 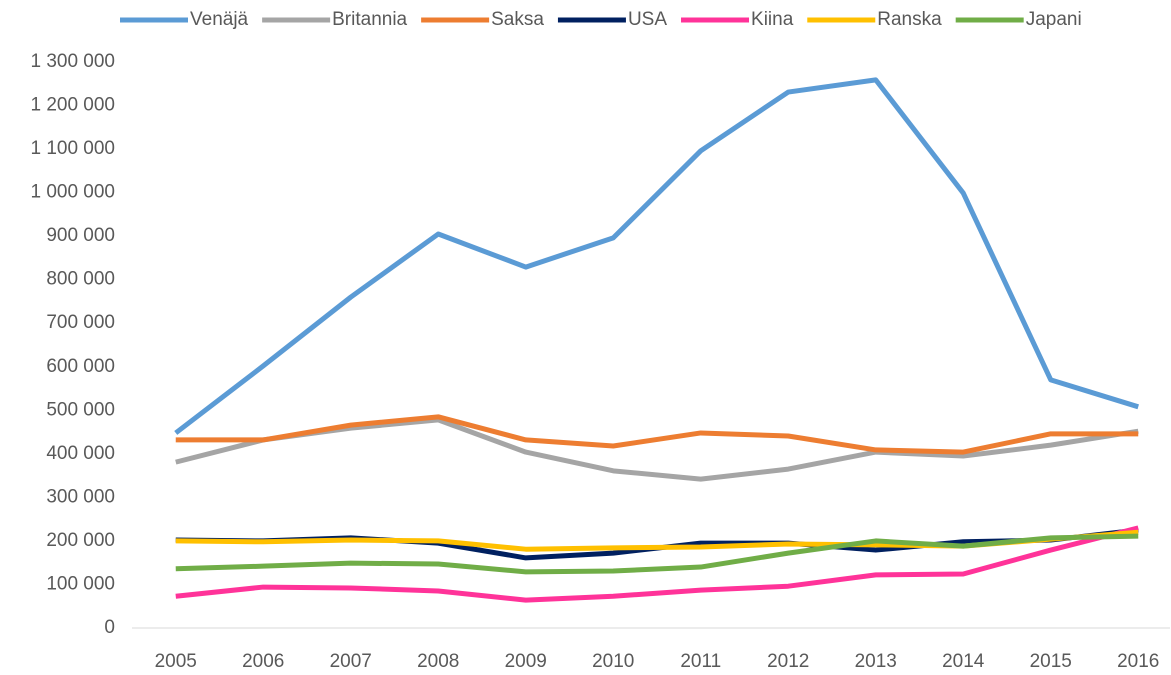 I want to click on y-tick-label: 800 000, so click(x=80, y=279).